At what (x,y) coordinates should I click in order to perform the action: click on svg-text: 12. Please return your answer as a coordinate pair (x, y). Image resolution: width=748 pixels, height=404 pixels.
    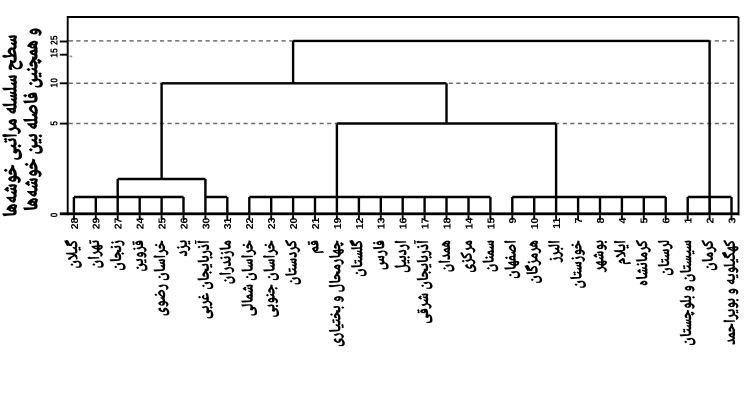
    Looking at the image, I should click on (360, 223).